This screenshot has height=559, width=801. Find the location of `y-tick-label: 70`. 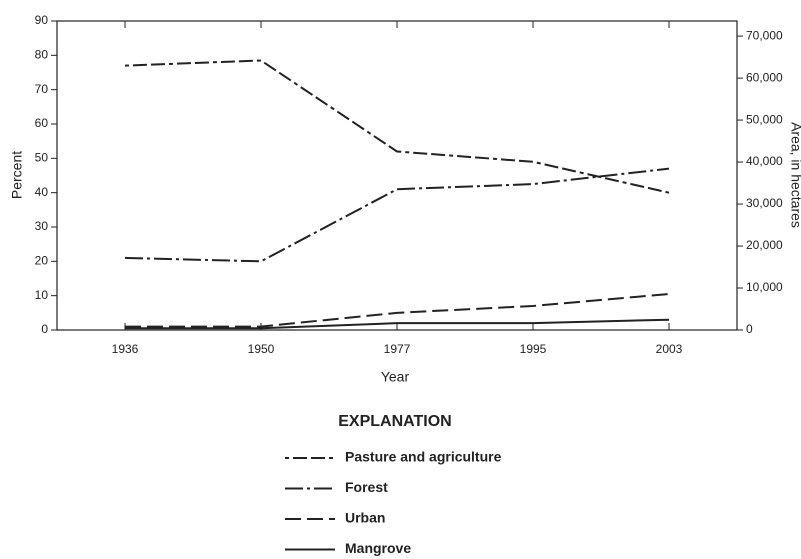

y-tick-label: 70 is located at coordinates (42, 89).